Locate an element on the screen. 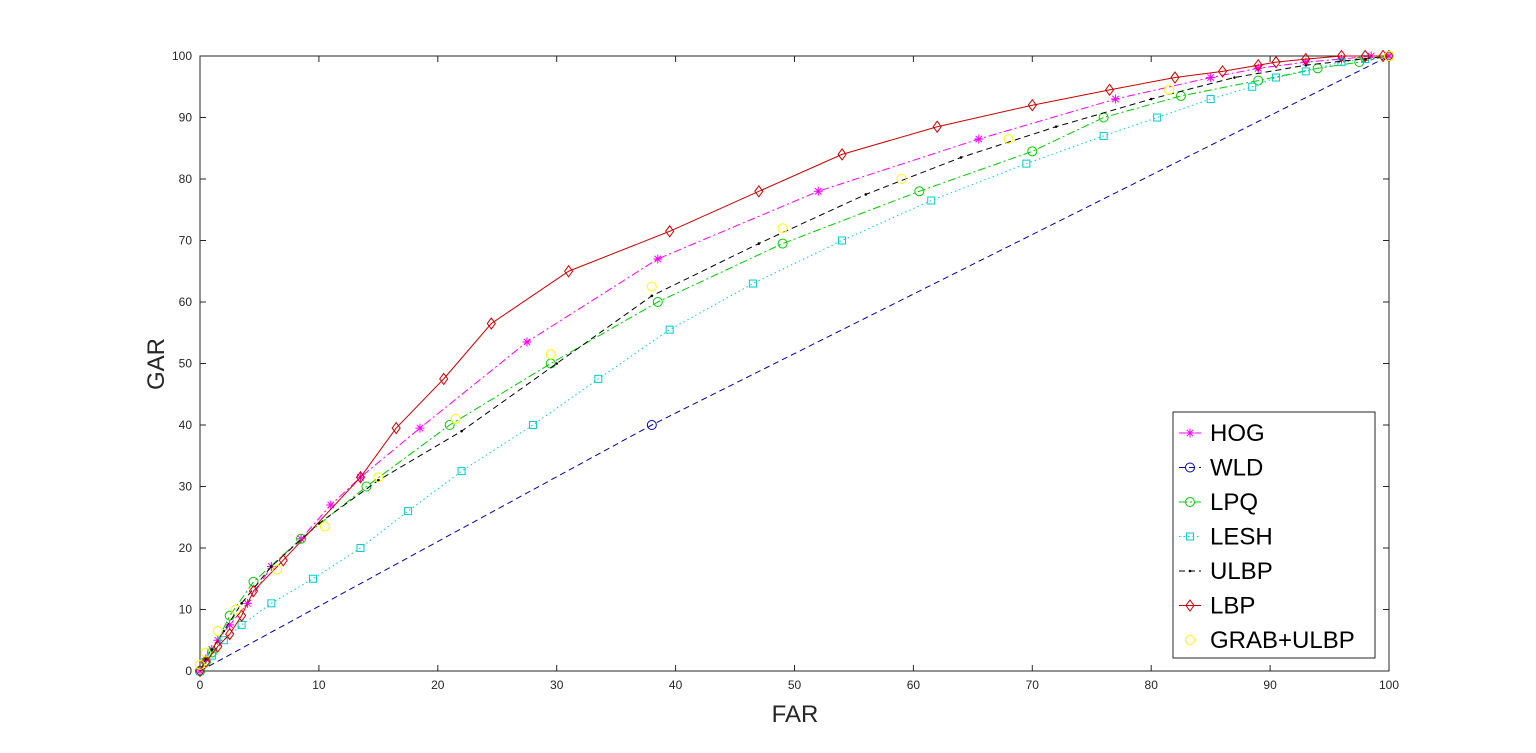  legend-label: LBP is located at coordinates (1232, 606).